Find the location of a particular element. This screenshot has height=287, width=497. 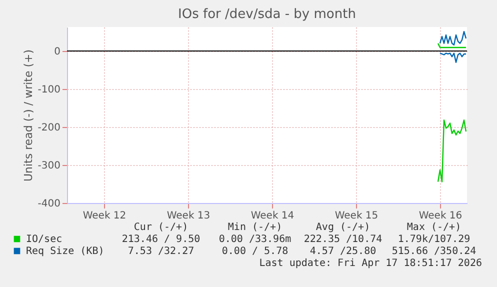

y-tick-label: -100 is located at coordinates (49, 90).